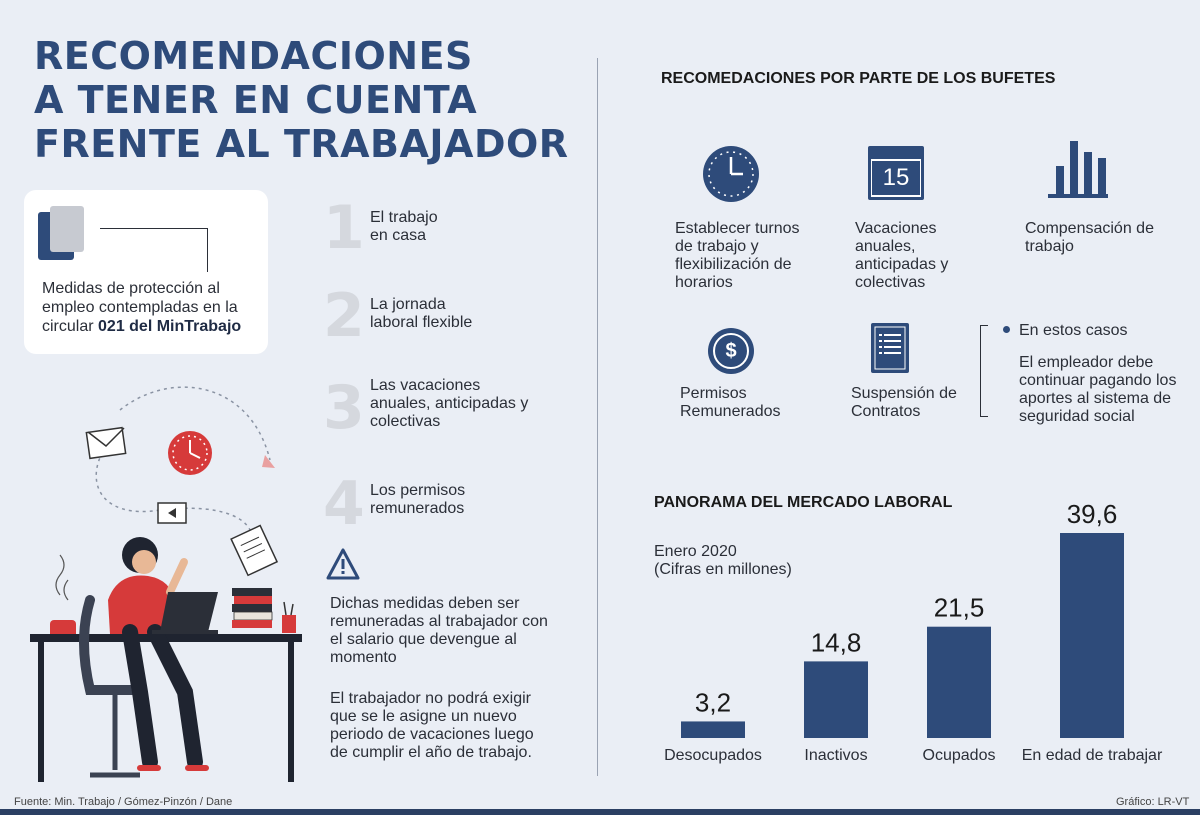 This screenshot has height=815, width=1200. What do you see at coordinates (1092, 635) in the screenshot?
I see `bar-en-edad-de-trabajar` at bounding box center [1092, 635].